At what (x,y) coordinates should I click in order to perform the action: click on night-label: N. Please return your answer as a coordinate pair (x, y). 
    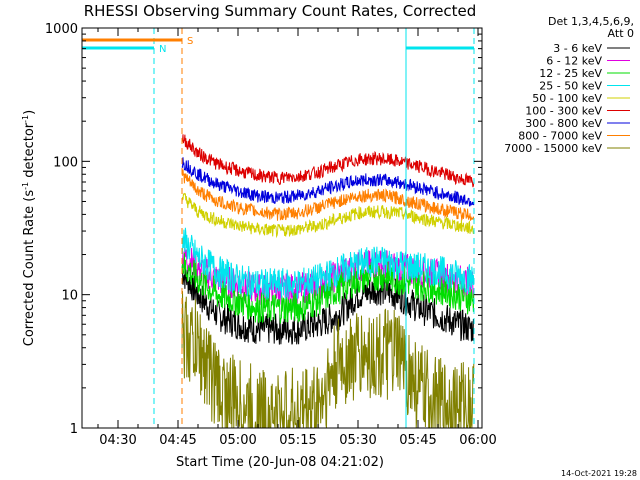
    Looking at the image, I should click on (162, 49).